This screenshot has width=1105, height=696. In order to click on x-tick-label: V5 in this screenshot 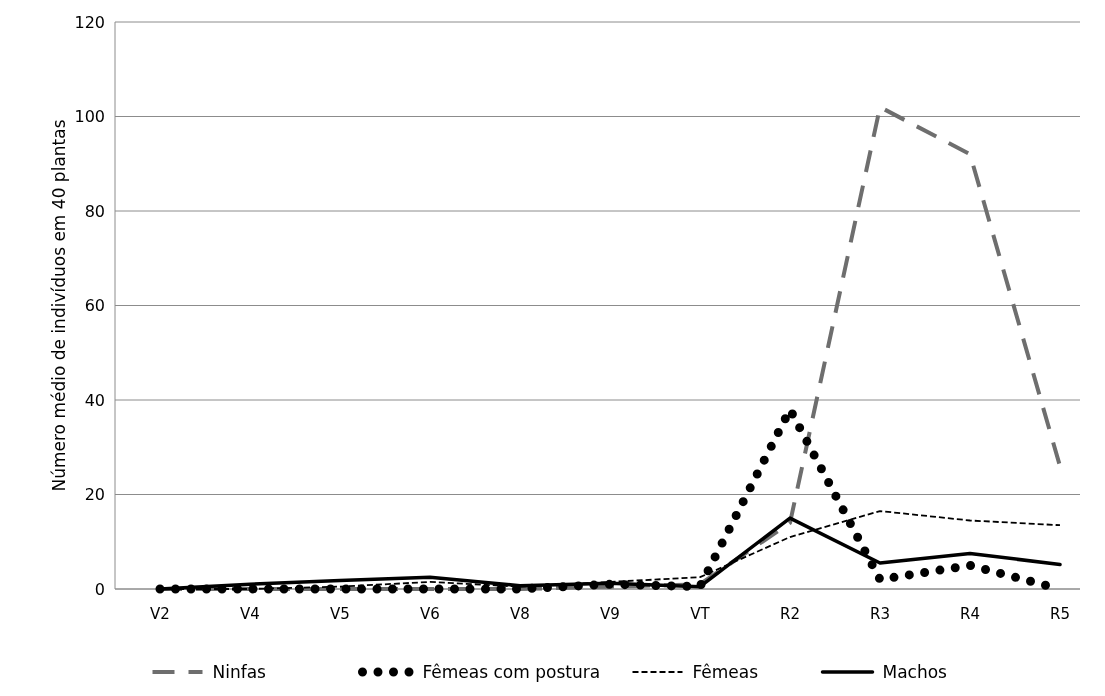, I will do `click(340, 614)`.